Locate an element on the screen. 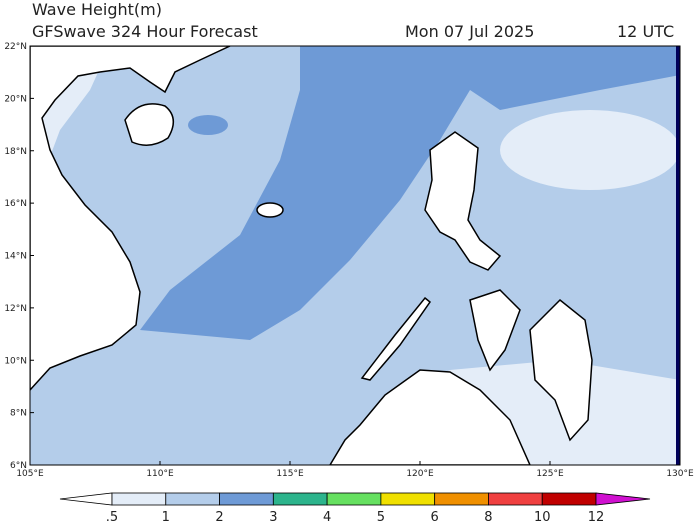 The width and height of the screenshot is (700, 525). colorbar-label: 10 is located at coordinates (542, 517).